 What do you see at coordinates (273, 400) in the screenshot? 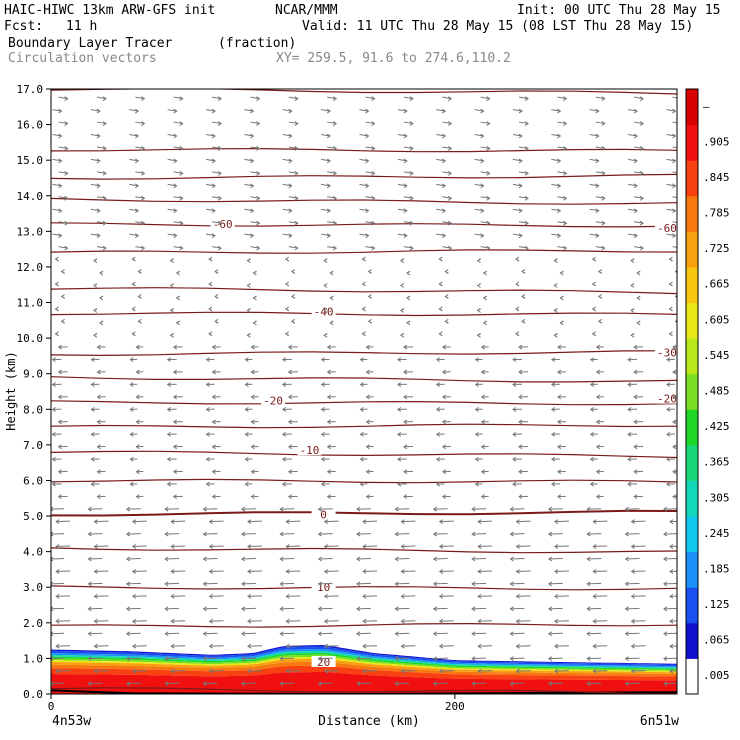
I see `contour-label: -20` at bounding box center [273, 400].